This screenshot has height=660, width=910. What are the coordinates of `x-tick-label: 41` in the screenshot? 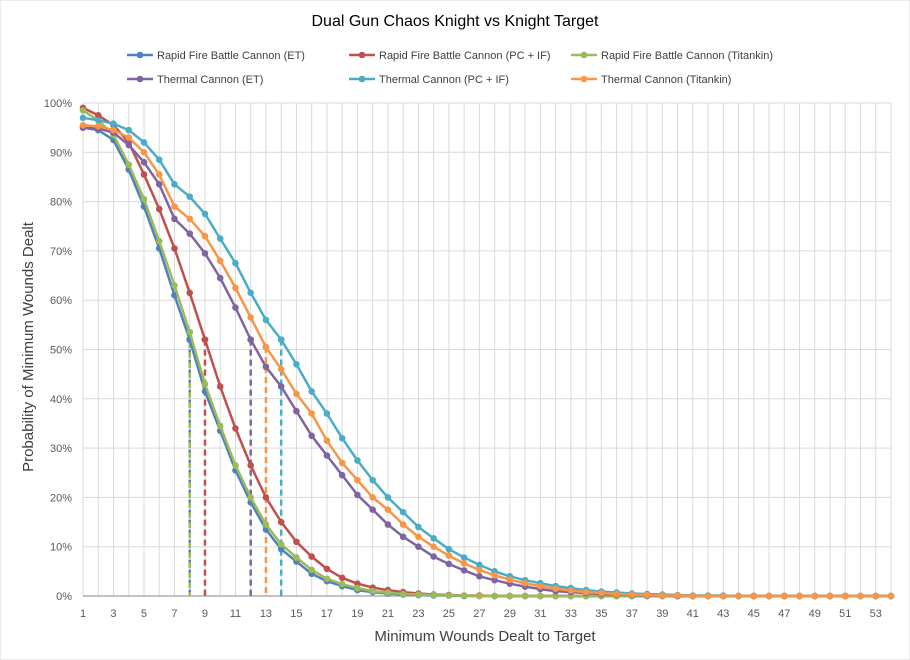 It's located at (693, 614).